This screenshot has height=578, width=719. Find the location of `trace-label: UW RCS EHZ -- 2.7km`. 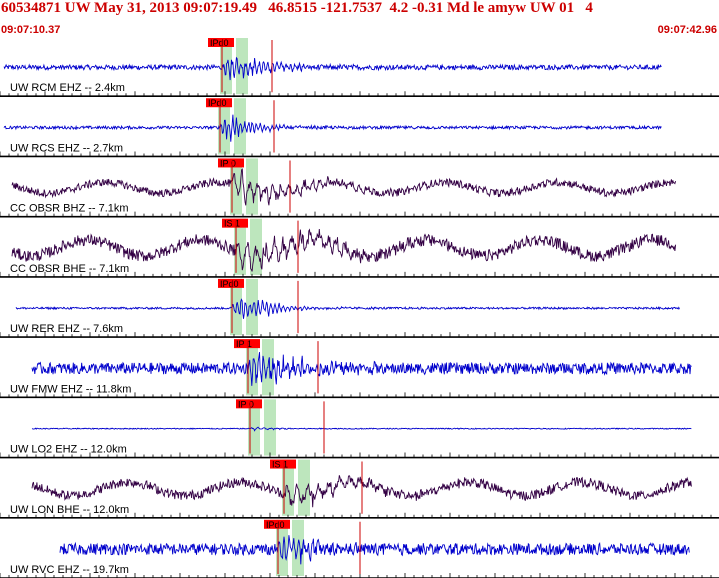

trace-label: UW RCS EHZ -- 2.7km is located at coordinates (66, 148).